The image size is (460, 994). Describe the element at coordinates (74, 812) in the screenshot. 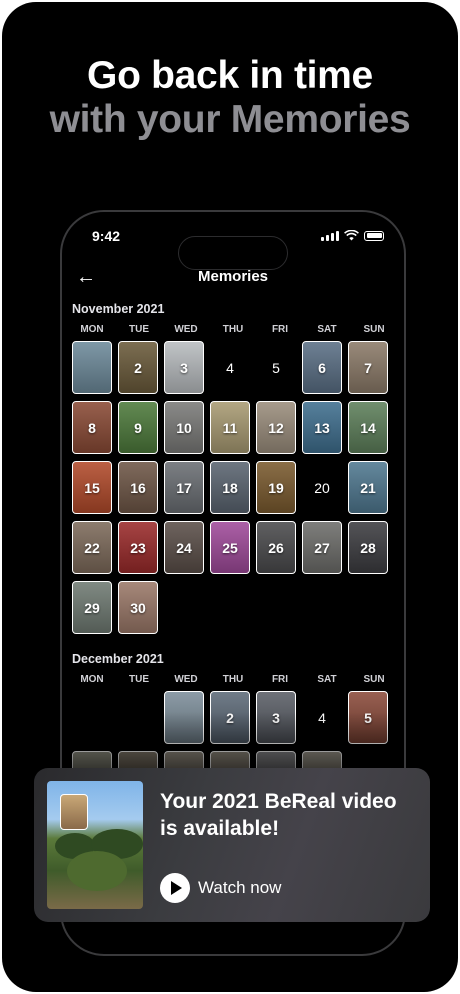

I see `selfie-inset` at that location.